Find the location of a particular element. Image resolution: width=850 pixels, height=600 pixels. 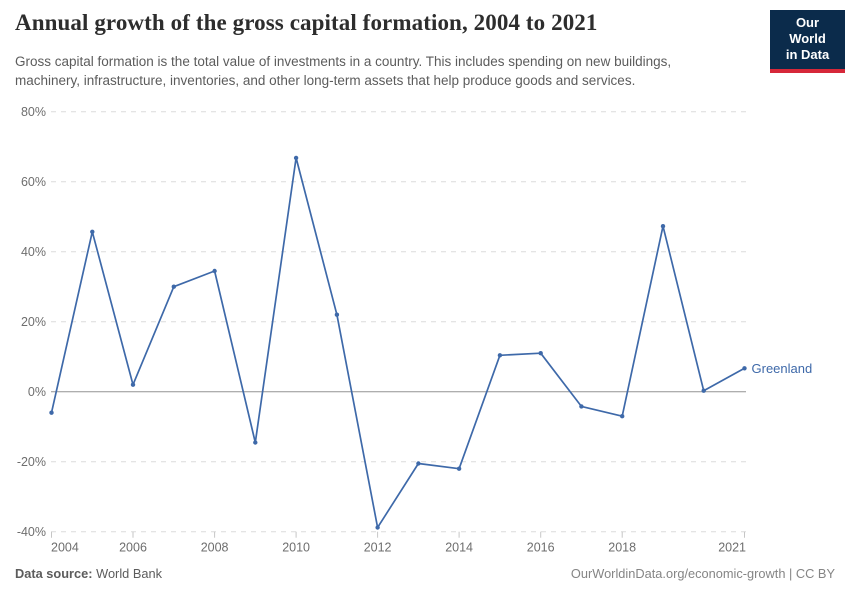

y-axis-label: 20% is located at coordinates (33, 322).